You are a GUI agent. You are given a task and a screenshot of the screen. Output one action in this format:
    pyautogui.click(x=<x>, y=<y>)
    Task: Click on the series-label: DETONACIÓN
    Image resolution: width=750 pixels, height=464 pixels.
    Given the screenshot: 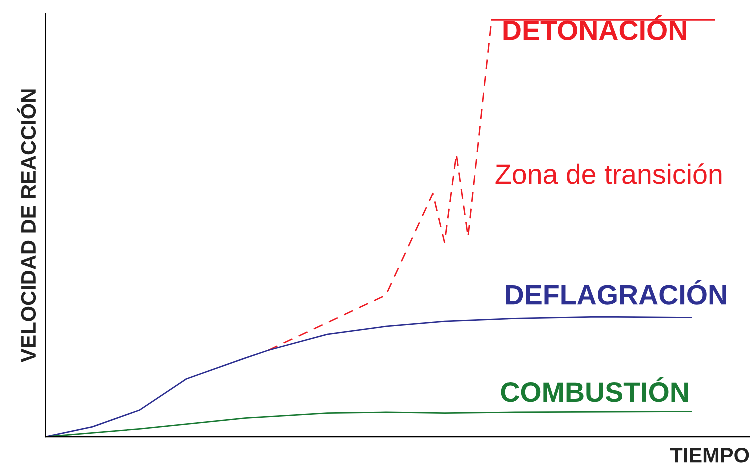 What is the action you would take?
    pyautogui.click(x=595, y=28)
    